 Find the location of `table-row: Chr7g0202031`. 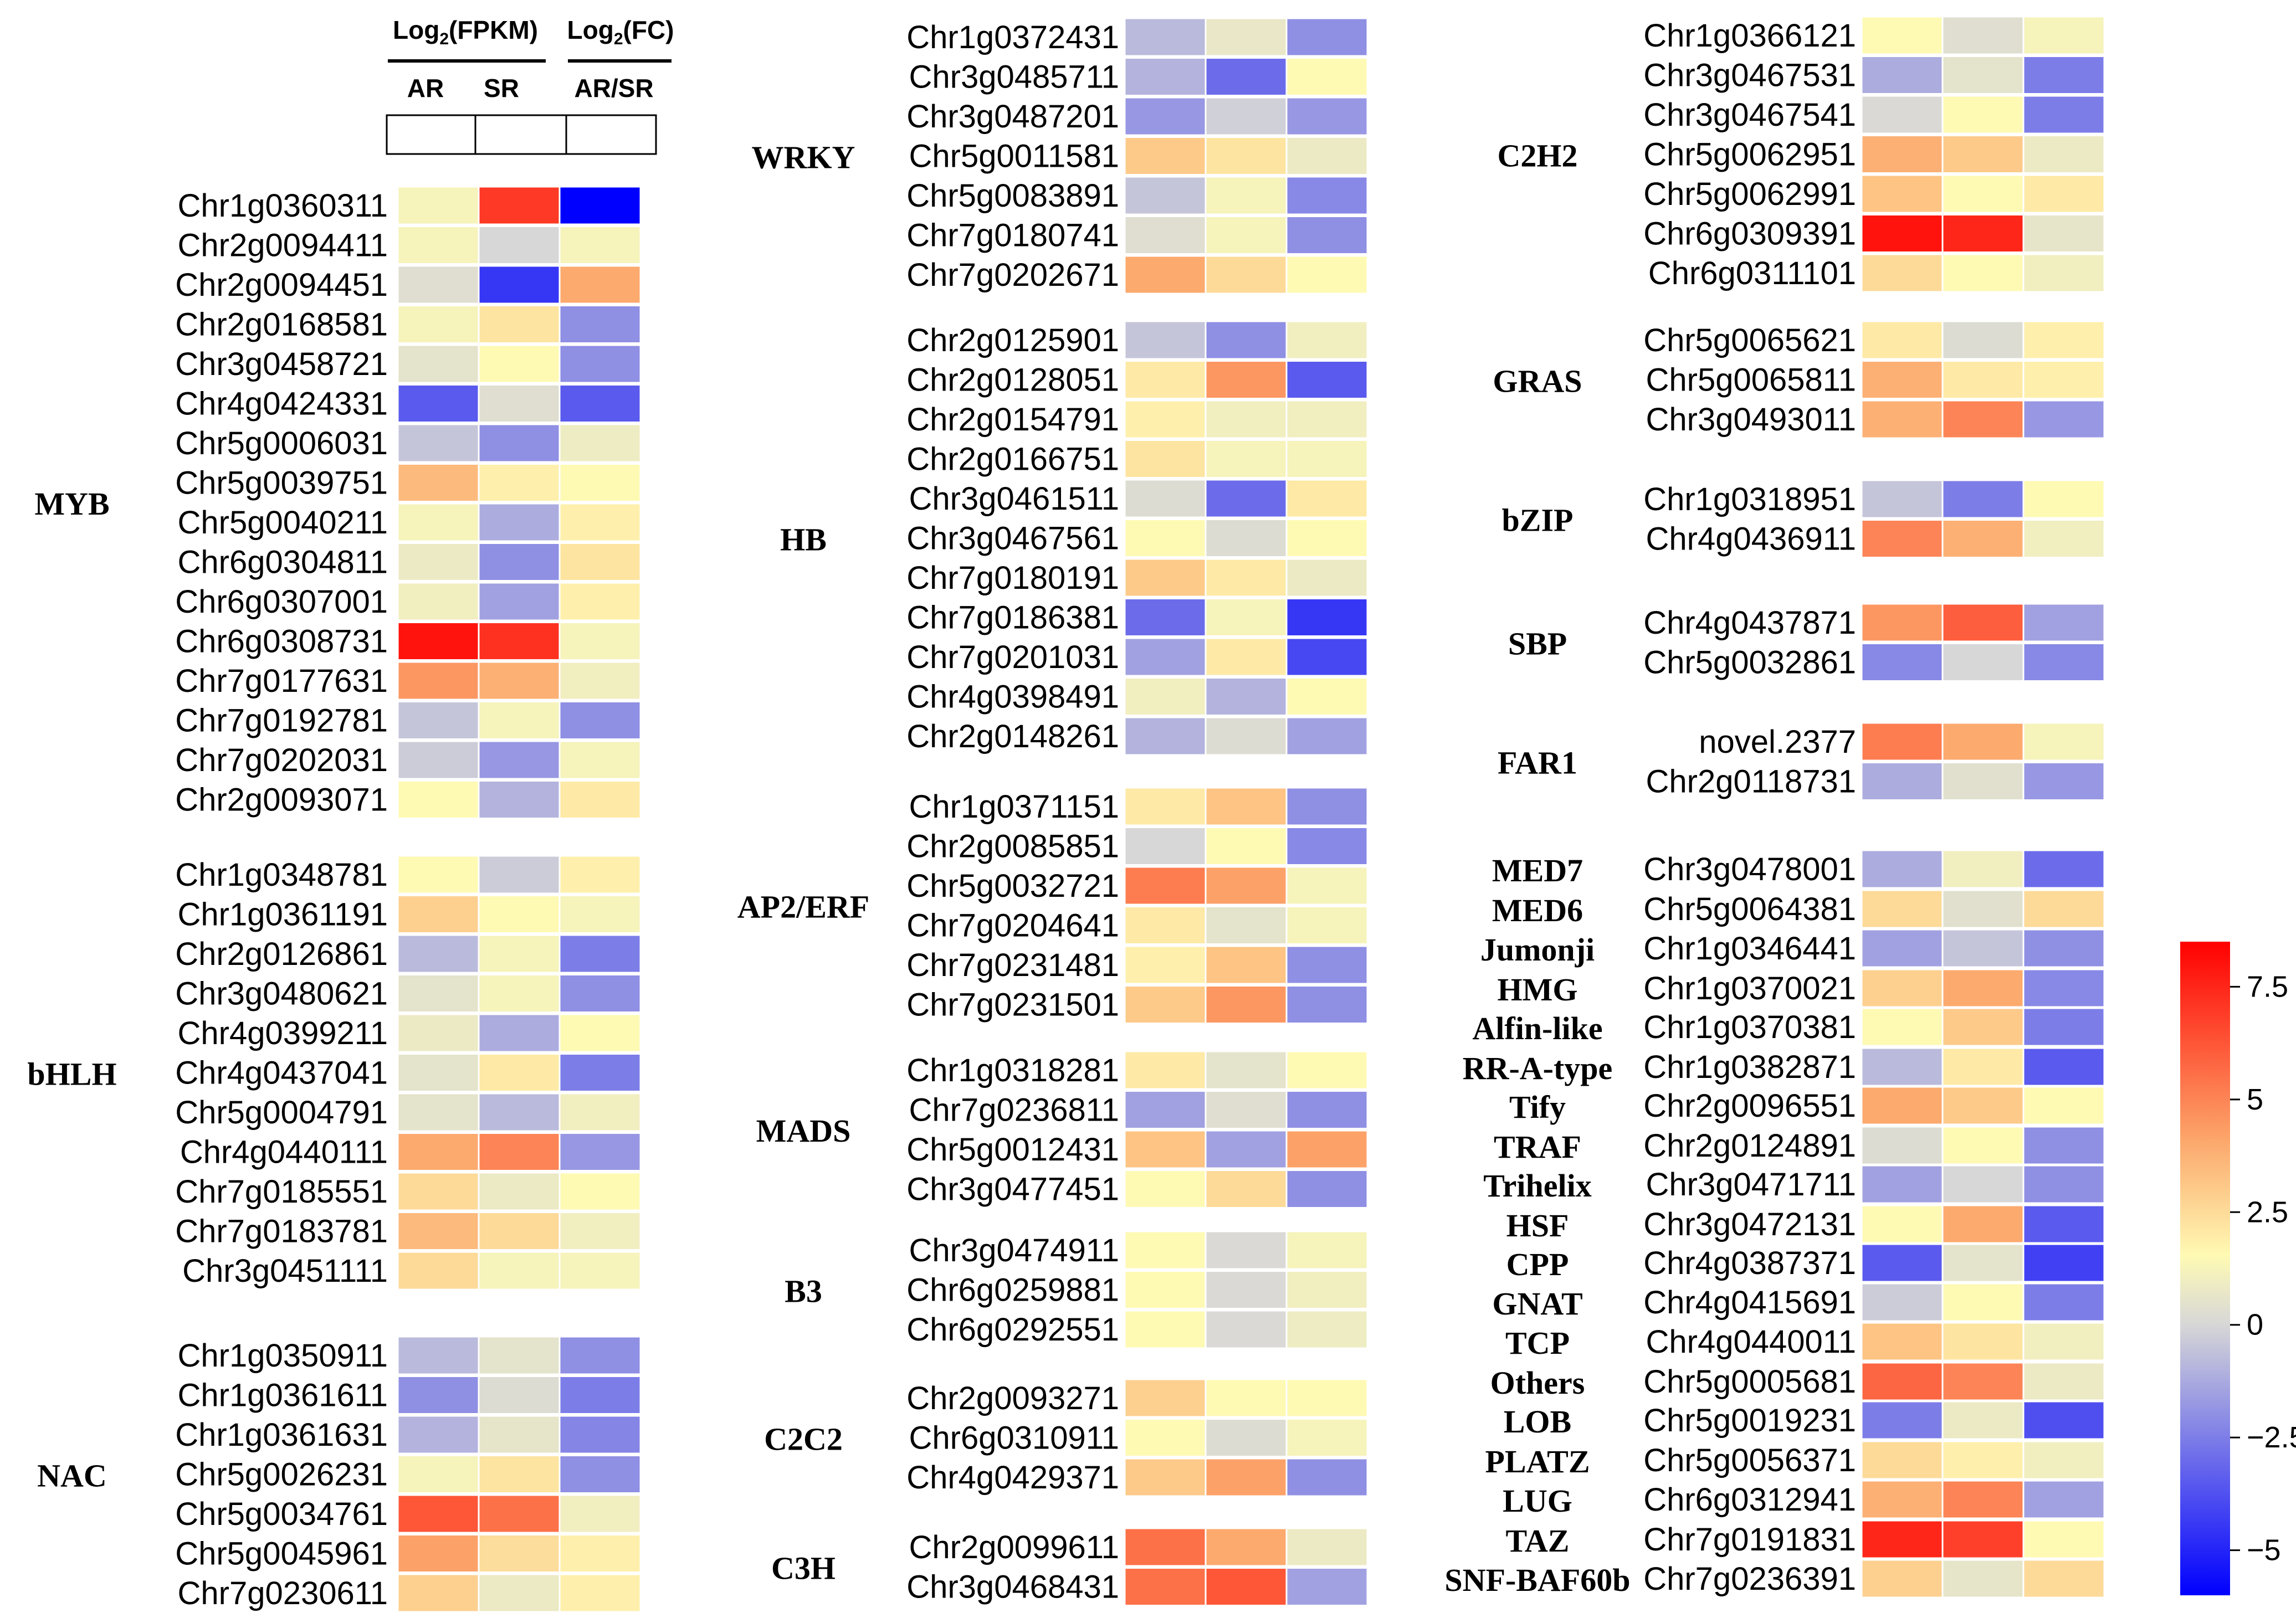

table-row: Chr7g0202031 is located at coordinates (409, 760).